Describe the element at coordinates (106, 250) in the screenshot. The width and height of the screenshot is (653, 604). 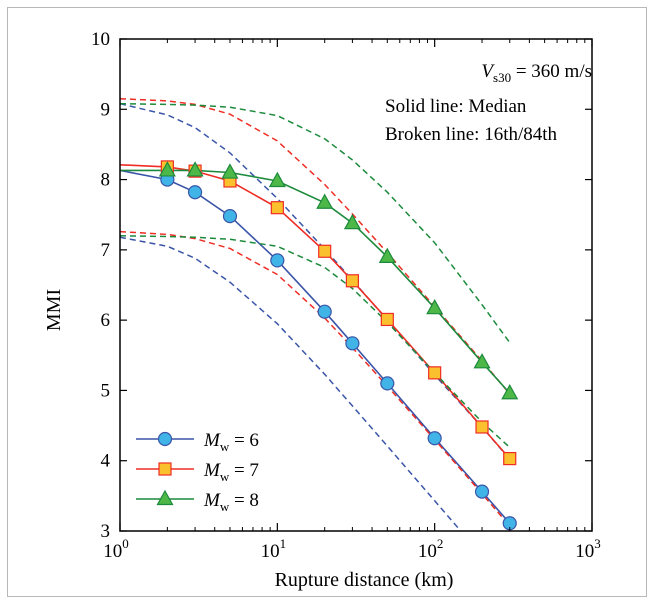
I see `y-tick-label: 7` at that location.